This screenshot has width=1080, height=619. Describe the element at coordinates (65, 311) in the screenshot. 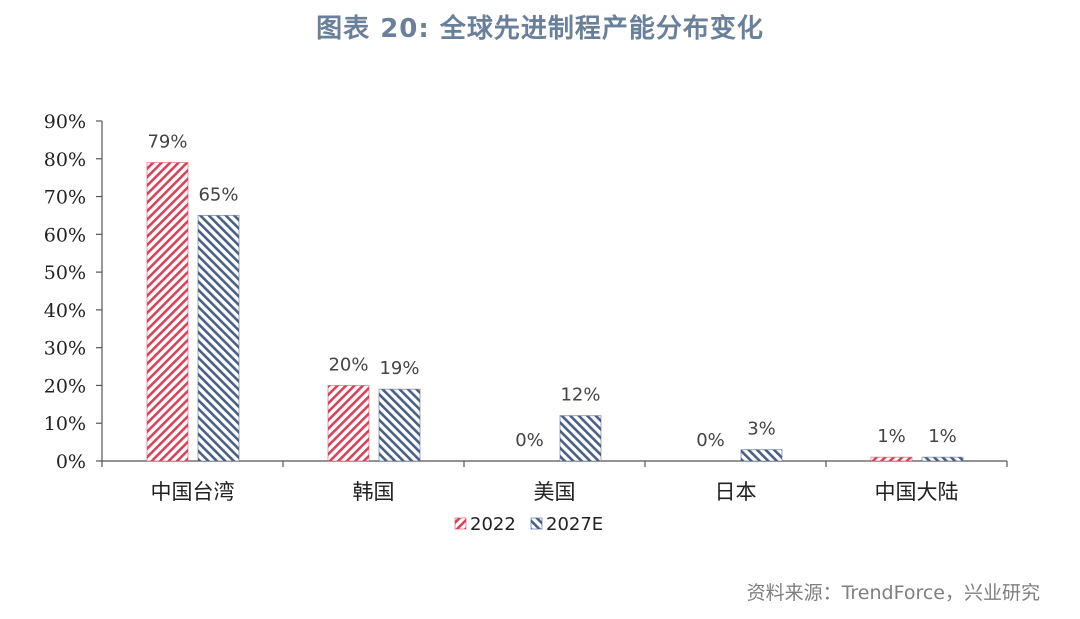

I see `y-tick-label: 40%` at that location.